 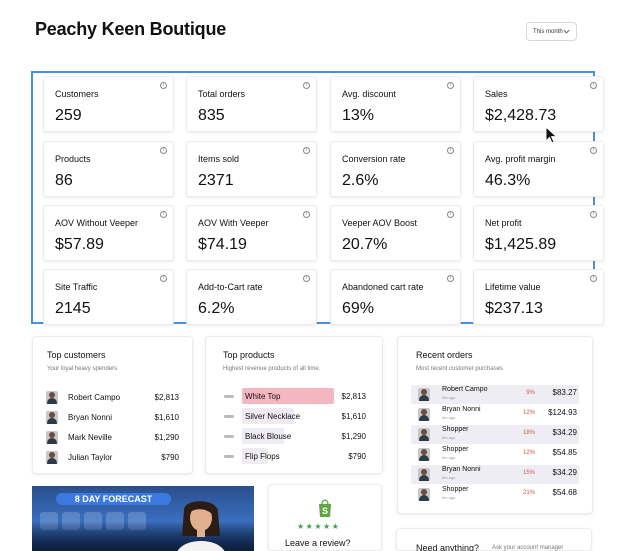 I want to click on metric-label: AOV Without Veeper, so click(x=97, y=223).